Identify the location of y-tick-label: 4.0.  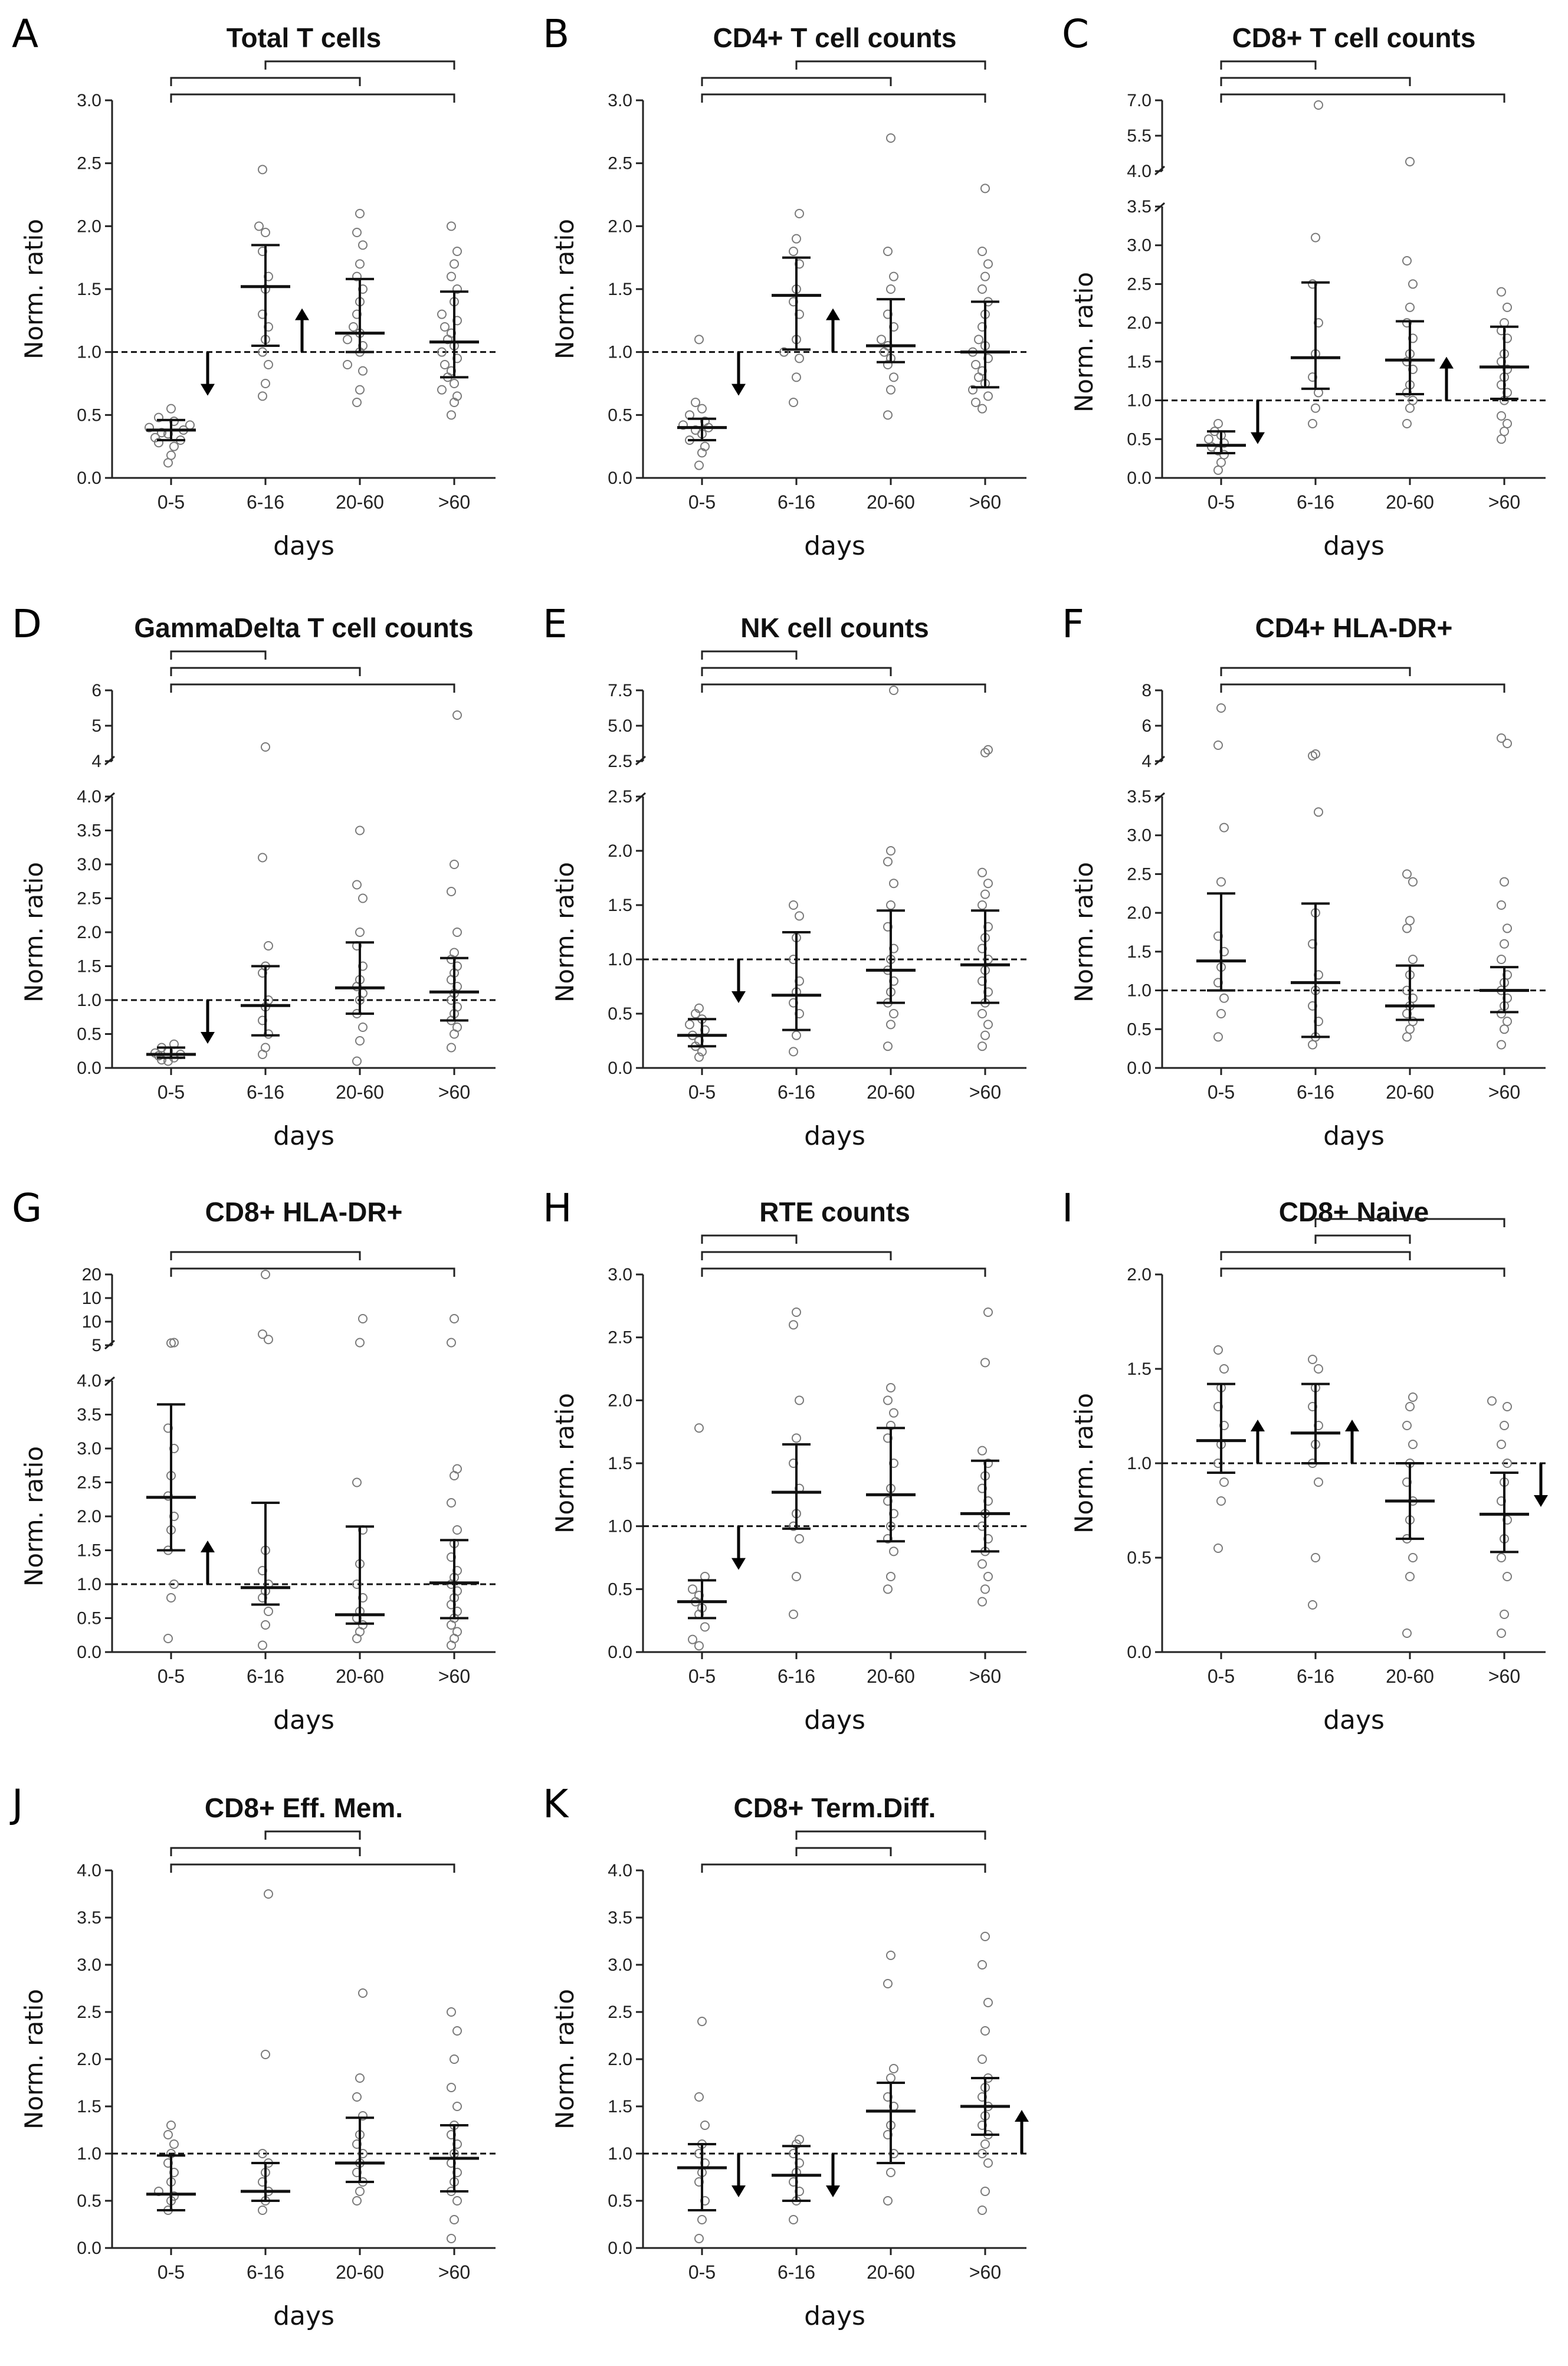
(89, 1381).